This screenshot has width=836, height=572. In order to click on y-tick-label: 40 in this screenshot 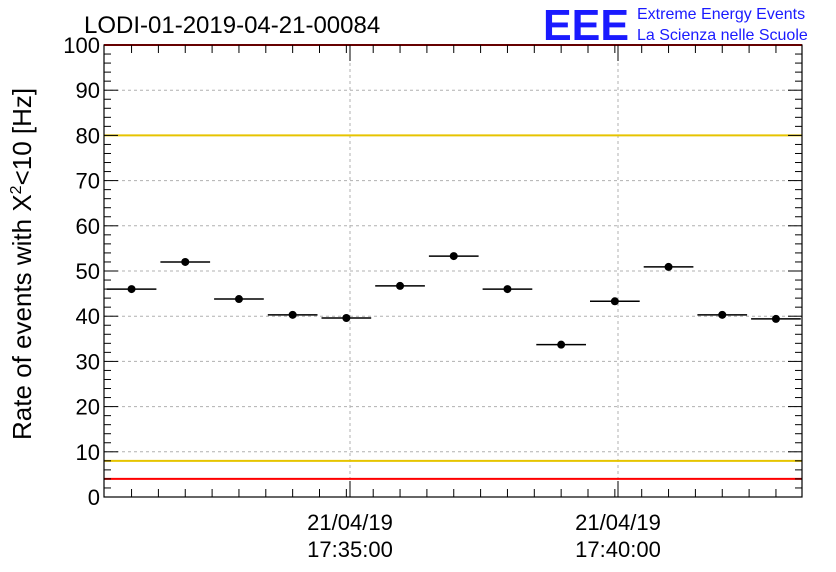, I will do `click(88, 316)`.